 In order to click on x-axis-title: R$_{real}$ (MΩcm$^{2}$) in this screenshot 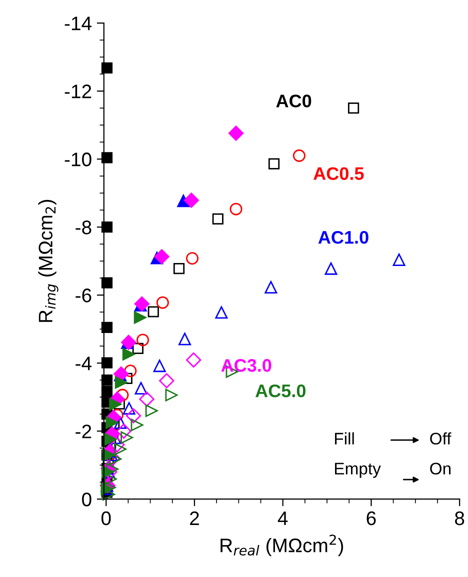, I will do `click(282, 545)`.